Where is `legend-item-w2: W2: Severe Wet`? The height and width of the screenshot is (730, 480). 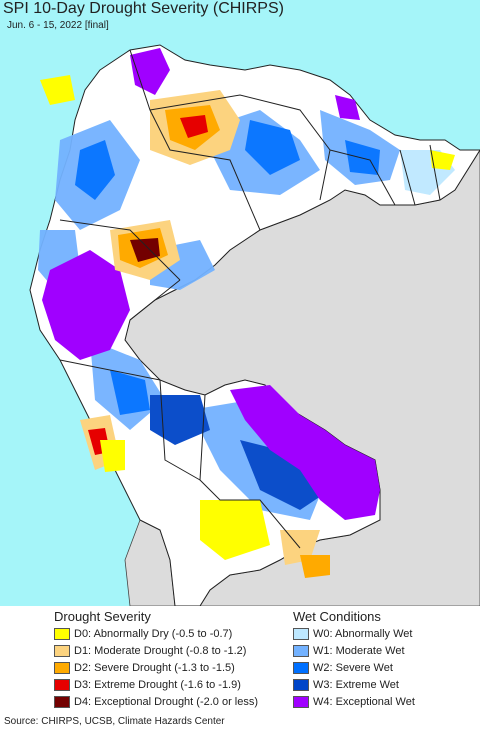
legend-item-w2: W2: Severe Wet is located at coordinates (343, 668).